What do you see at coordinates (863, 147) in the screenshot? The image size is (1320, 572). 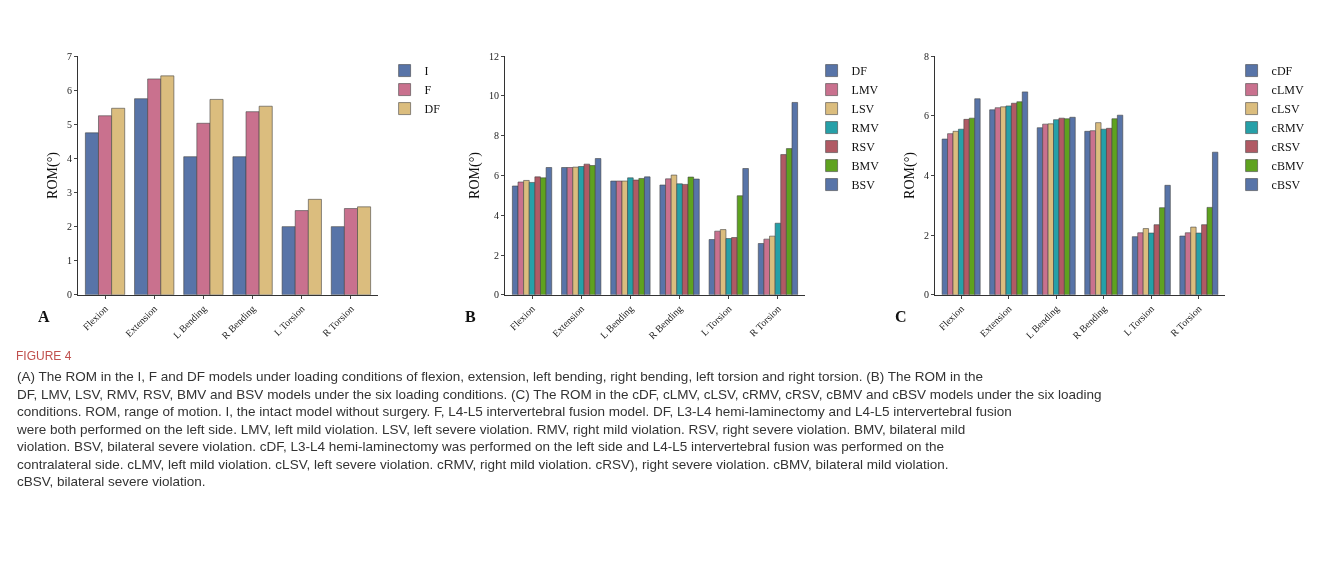 I see `legend-label: RSV` at bounding box center [863, 147].